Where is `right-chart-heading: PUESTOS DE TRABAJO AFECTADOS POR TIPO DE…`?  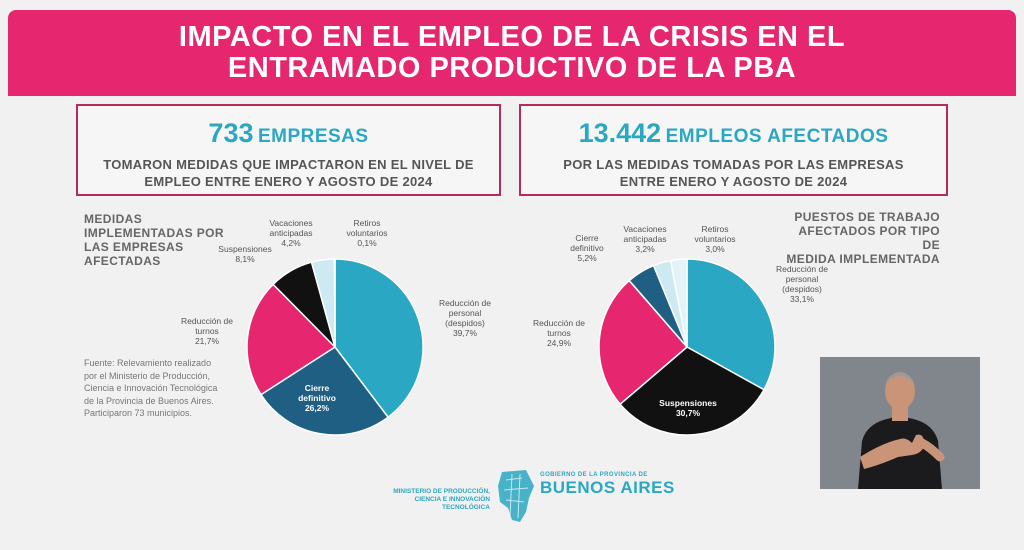 right-chart-heading: PUESTOS DE TRABAJO AFECTADOS POR TIPO DE… is located at coordinates (860, 238).